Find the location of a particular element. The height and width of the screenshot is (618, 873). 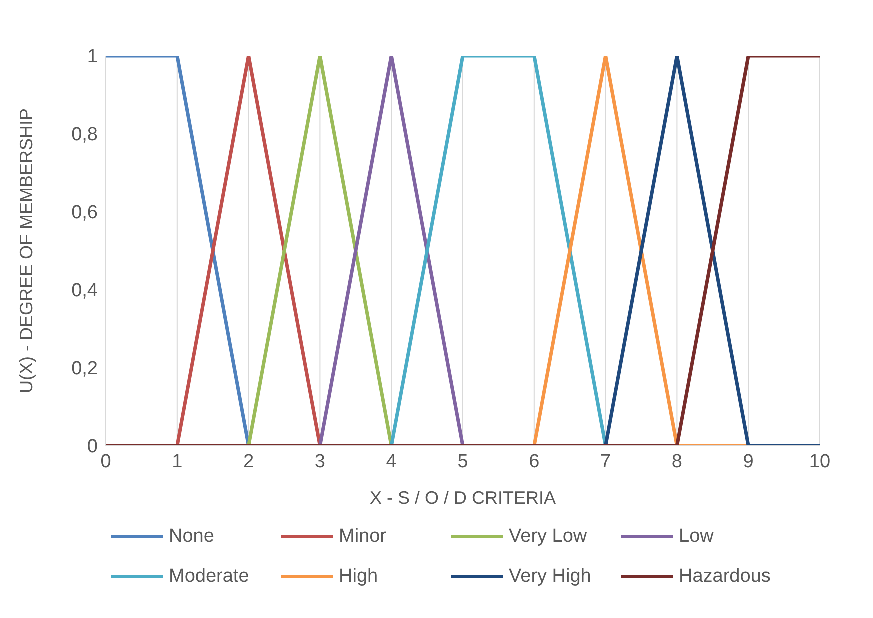

y-axis-title: U(X) - DEGREE OF MEMBERSHIP is located at coordinates (26, 251).